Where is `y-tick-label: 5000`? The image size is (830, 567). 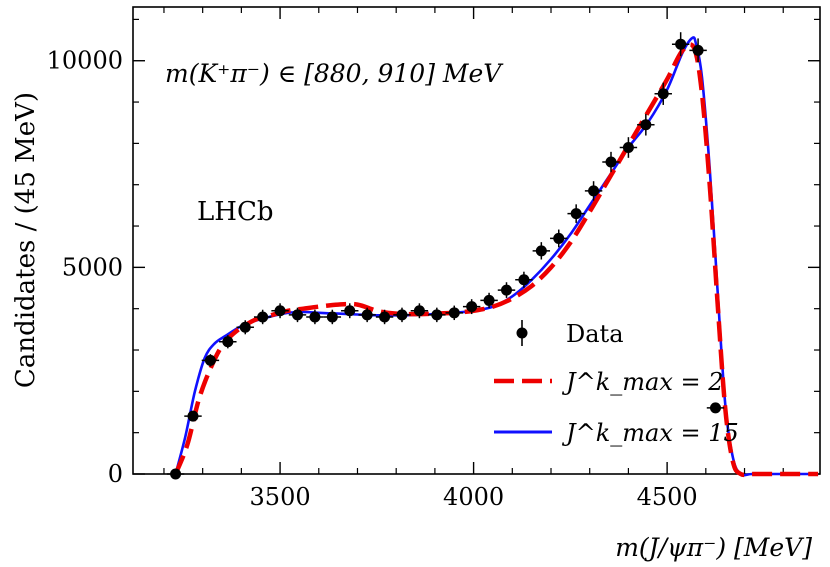 y-tick-label: 5000 is located at coordinates (92, 267).